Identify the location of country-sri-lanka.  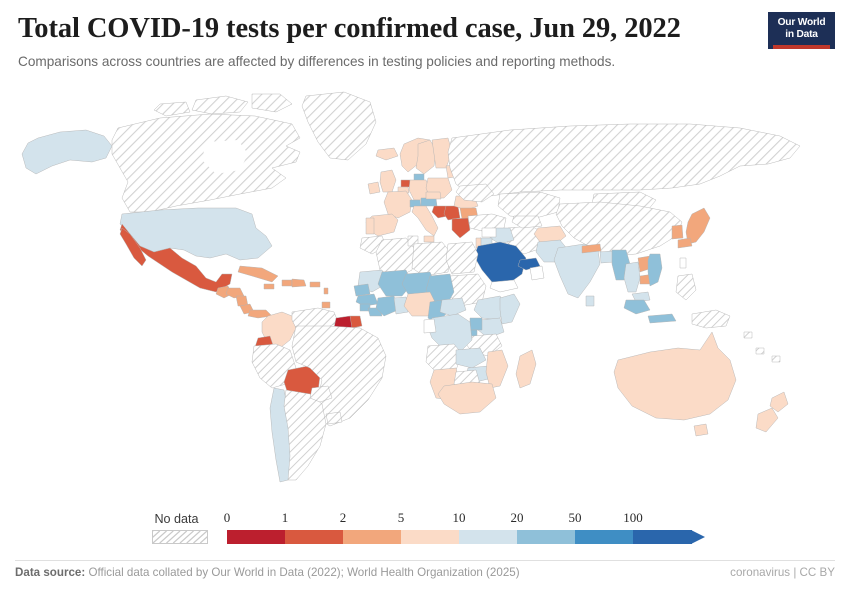
(590, 301).